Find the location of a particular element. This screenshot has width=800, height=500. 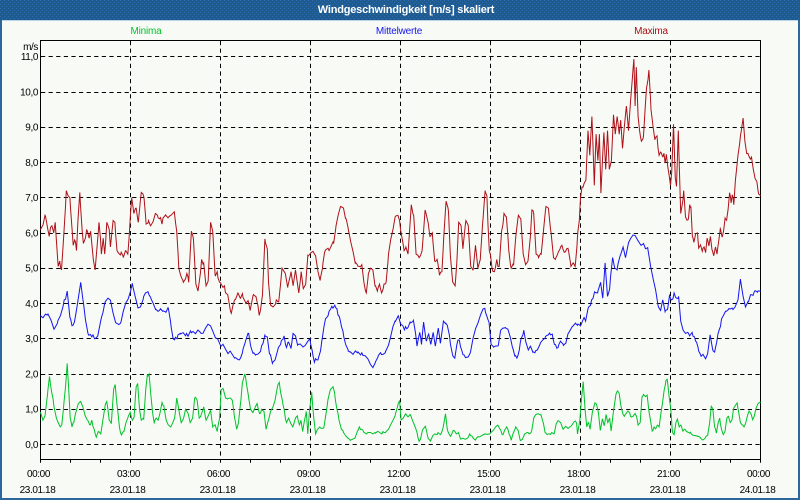

svg-text: 3,0 is located at coordinates (32, 339).